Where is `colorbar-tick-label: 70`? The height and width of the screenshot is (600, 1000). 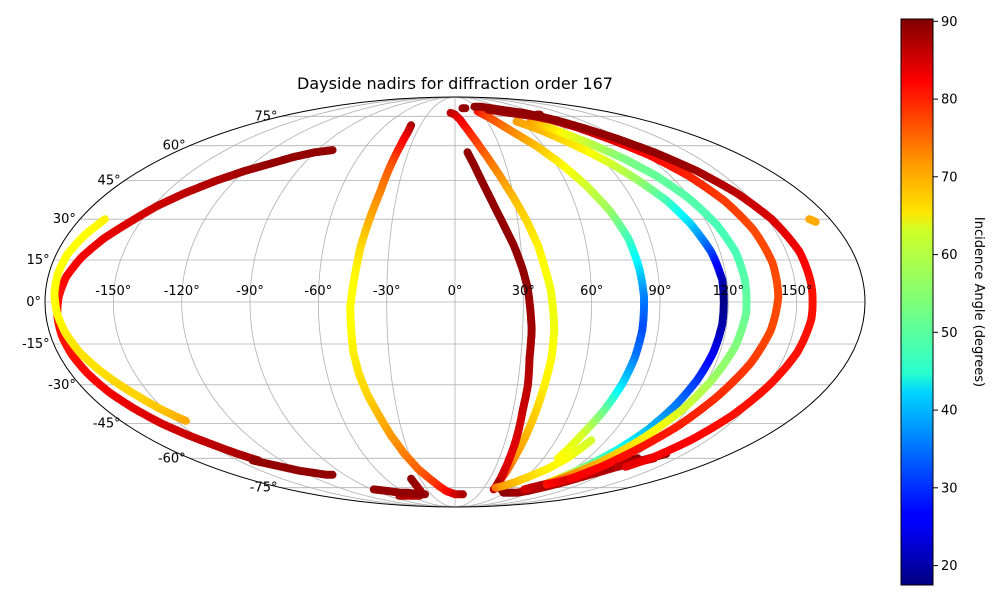 colorbar-tick-label: 70 is located at coordinates (949, 177).